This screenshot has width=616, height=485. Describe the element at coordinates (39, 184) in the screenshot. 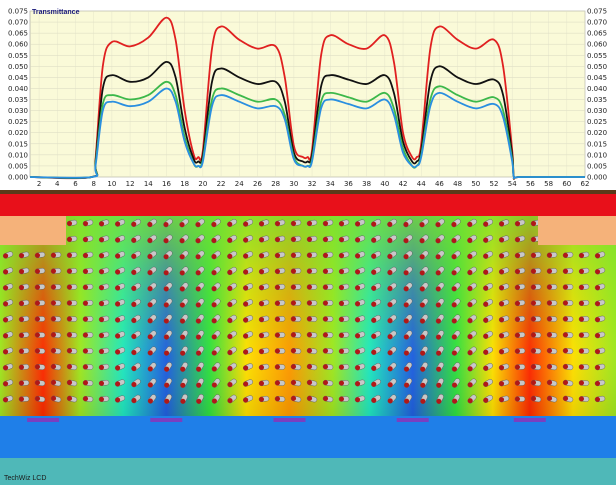

I see `x-tick-label: 2` at that location.